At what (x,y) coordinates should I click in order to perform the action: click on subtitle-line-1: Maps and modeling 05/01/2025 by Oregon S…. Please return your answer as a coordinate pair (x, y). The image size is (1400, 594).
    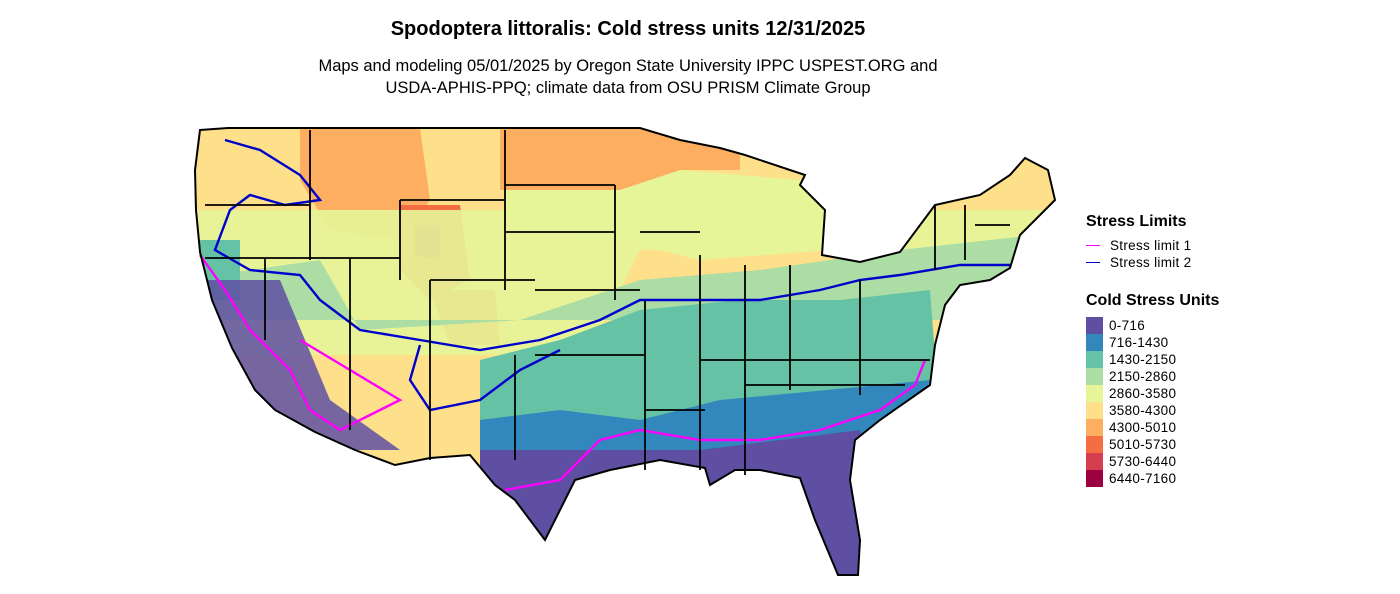
    Looking at the image, I should click on (628, 66).